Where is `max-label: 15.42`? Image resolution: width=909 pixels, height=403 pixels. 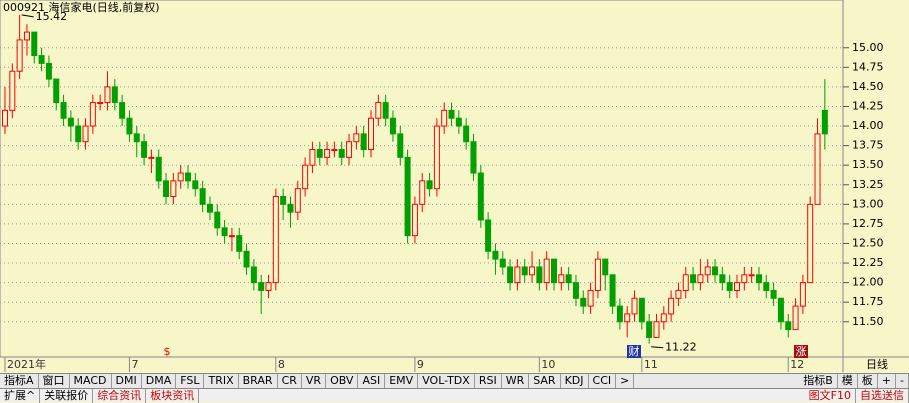 max-label: 15.42 is located at coordinates (52, 16).